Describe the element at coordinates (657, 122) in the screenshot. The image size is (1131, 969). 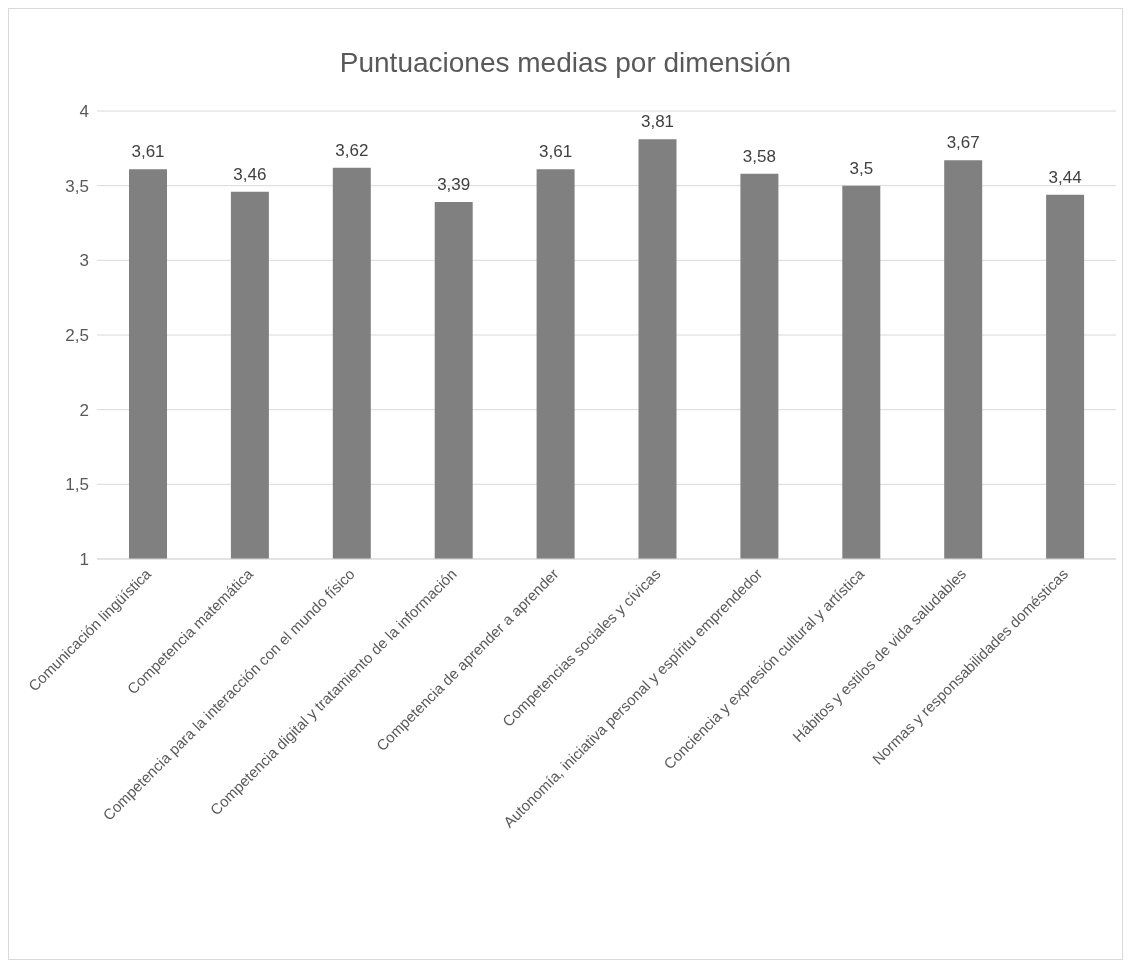
I see `data-label: 3,81` at that location.